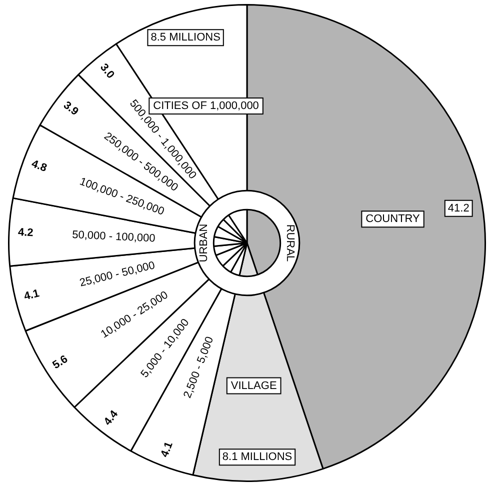  I want to click on data-label: 8.5 MILLIONS, so click(185, 38).